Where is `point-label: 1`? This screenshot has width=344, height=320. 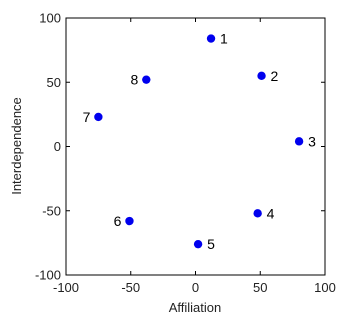 point-label: 1 is located at coordinates (224, 39).